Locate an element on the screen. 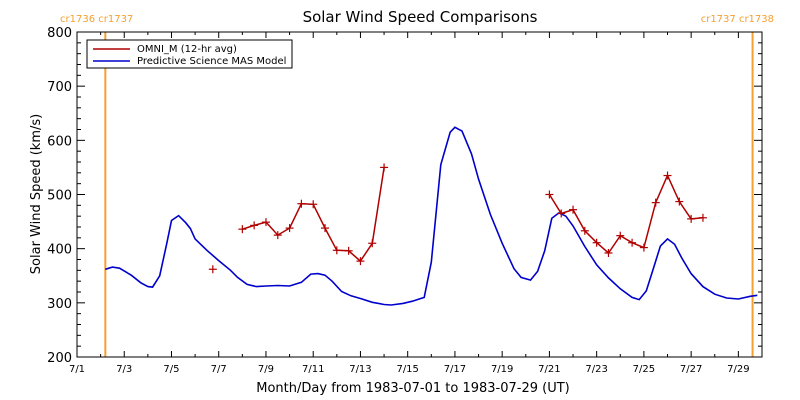 This screenshot has height=400, width=800. x-tick-label: 7/27 is located at coordinates (691, 369).